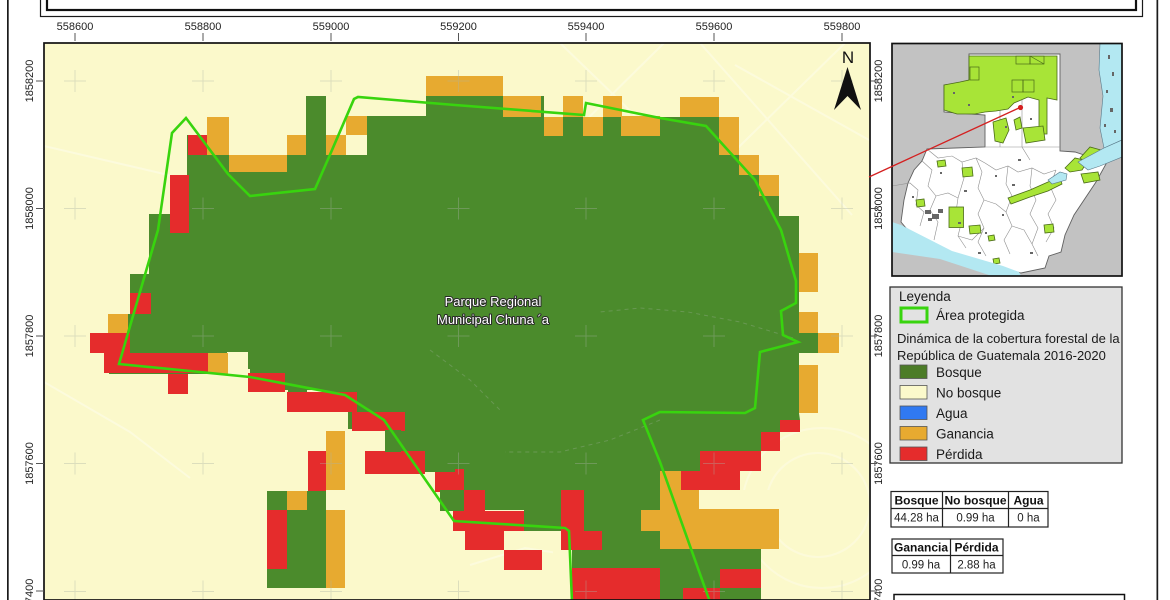 The height and width of the screenshot is (600, 1170). I want to click on svg-text: 559000, so click(331, 27).